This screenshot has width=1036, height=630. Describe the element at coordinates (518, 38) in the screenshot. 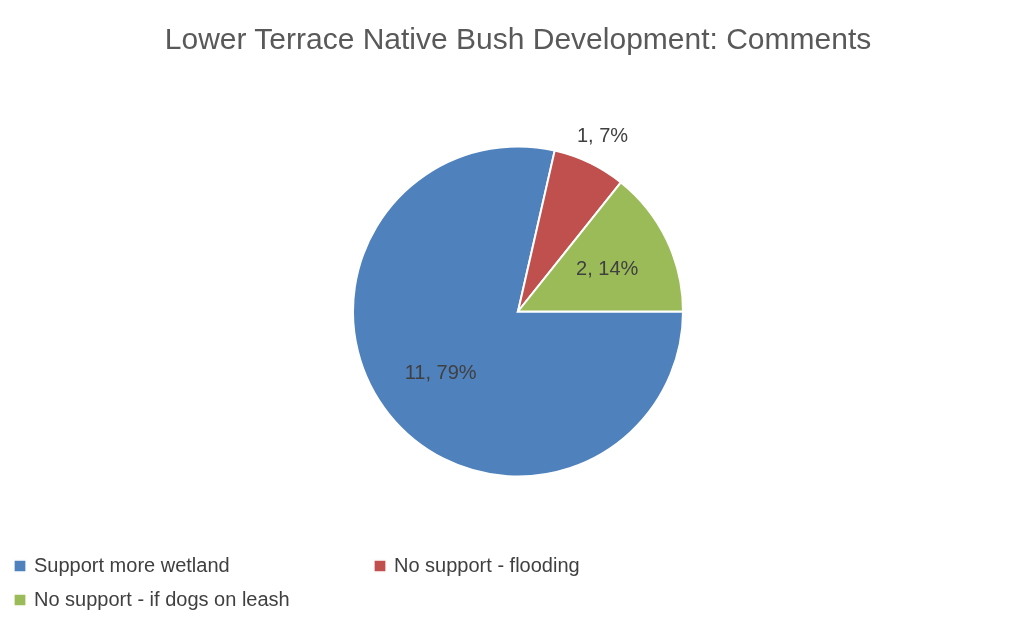

I see `chart-title: Lower Terrace Native Bush Development: Comments` at that location.